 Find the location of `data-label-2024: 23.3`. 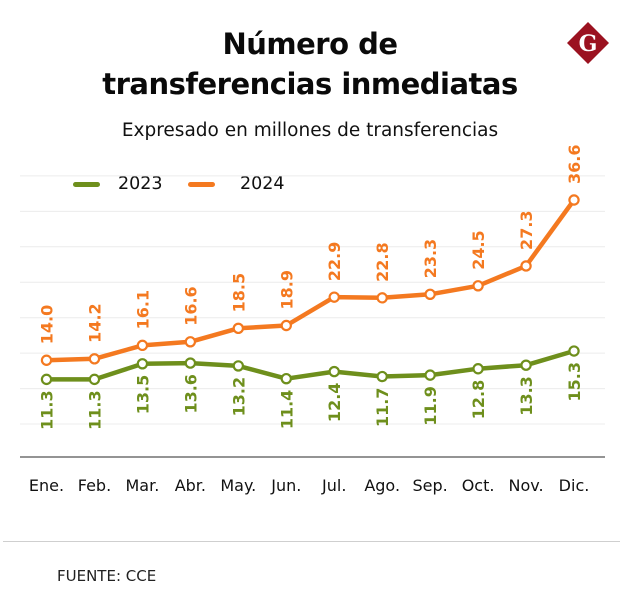

data-label-2024: 23.3 is located at coordinates (430, 258).